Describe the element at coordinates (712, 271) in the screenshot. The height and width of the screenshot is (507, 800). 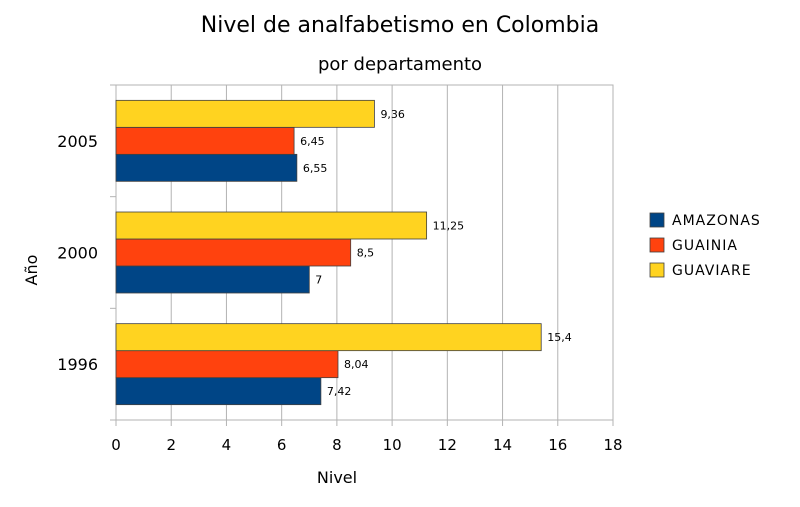
I see `legend-label-guaviare: GUAVIARE` at that location.